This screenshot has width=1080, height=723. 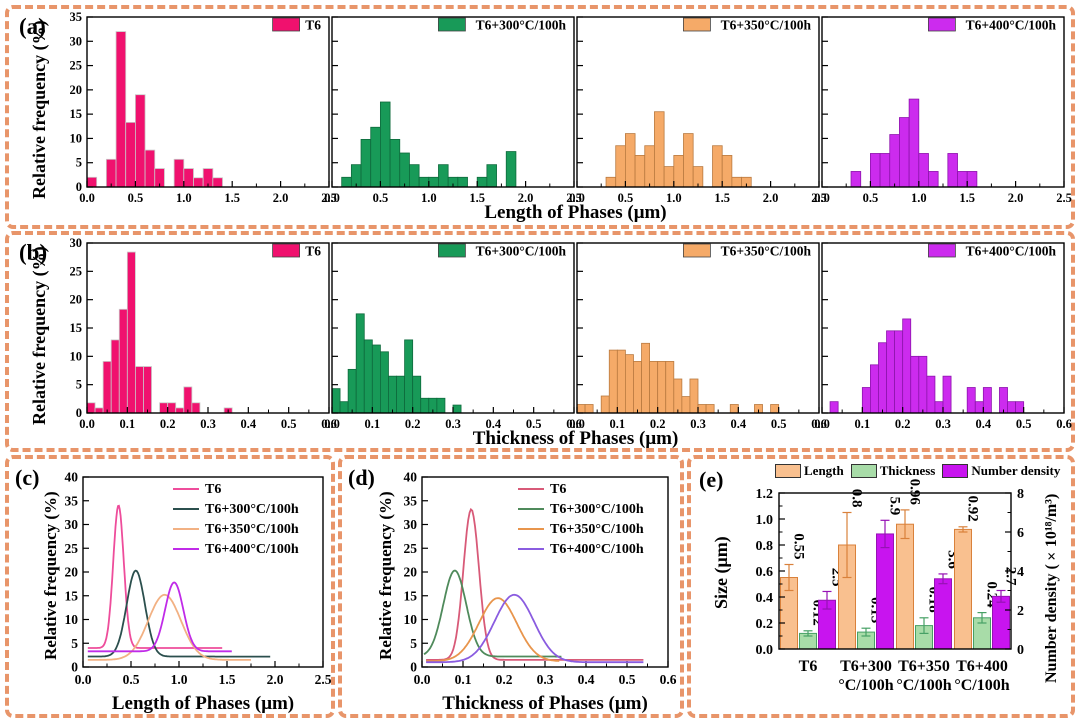 I want to click on svg-text: T6+350°C/100h, so click(x=252, y=529).